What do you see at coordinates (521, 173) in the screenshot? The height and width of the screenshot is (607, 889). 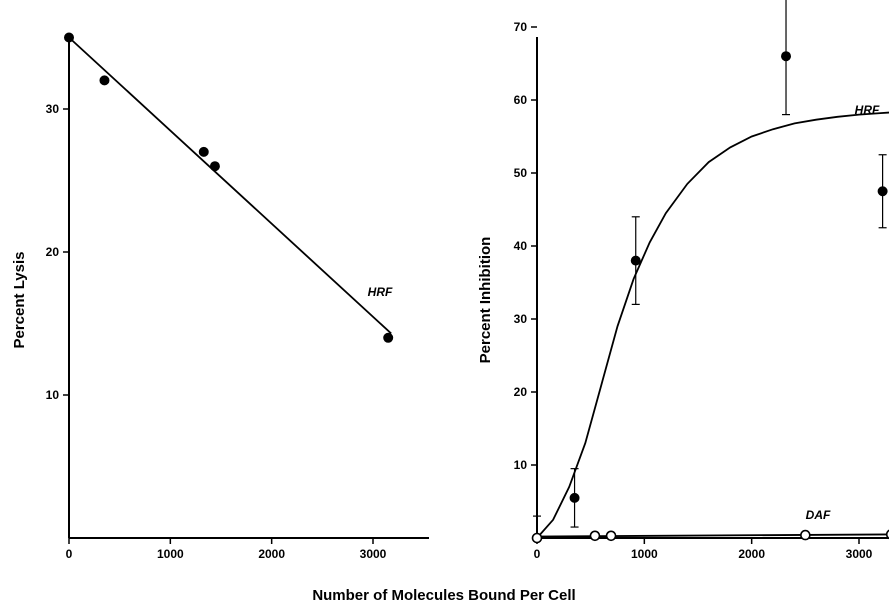 I see `y-tick-label: 50` at bounding box center [521, 173].